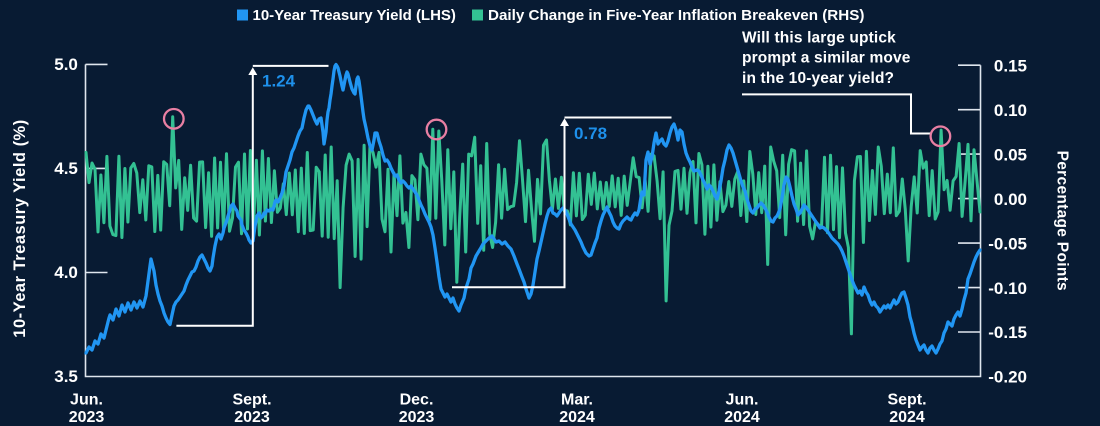 This screenshot has height=426, width=1100. I want to click on svg-text: in the 10-year yield?, so click(818, 78).